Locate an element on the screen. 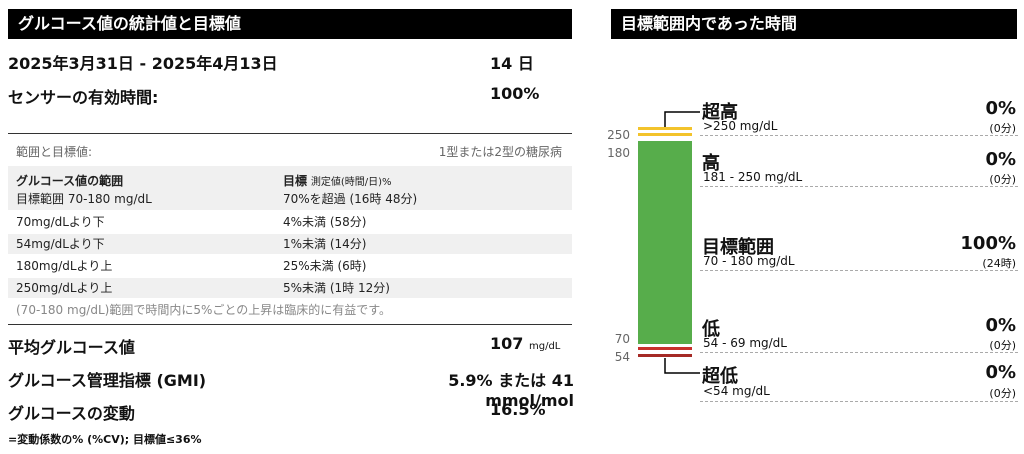  gmi-label: グルコース管理指標 (GMI) is located at coordinates (107, 380).